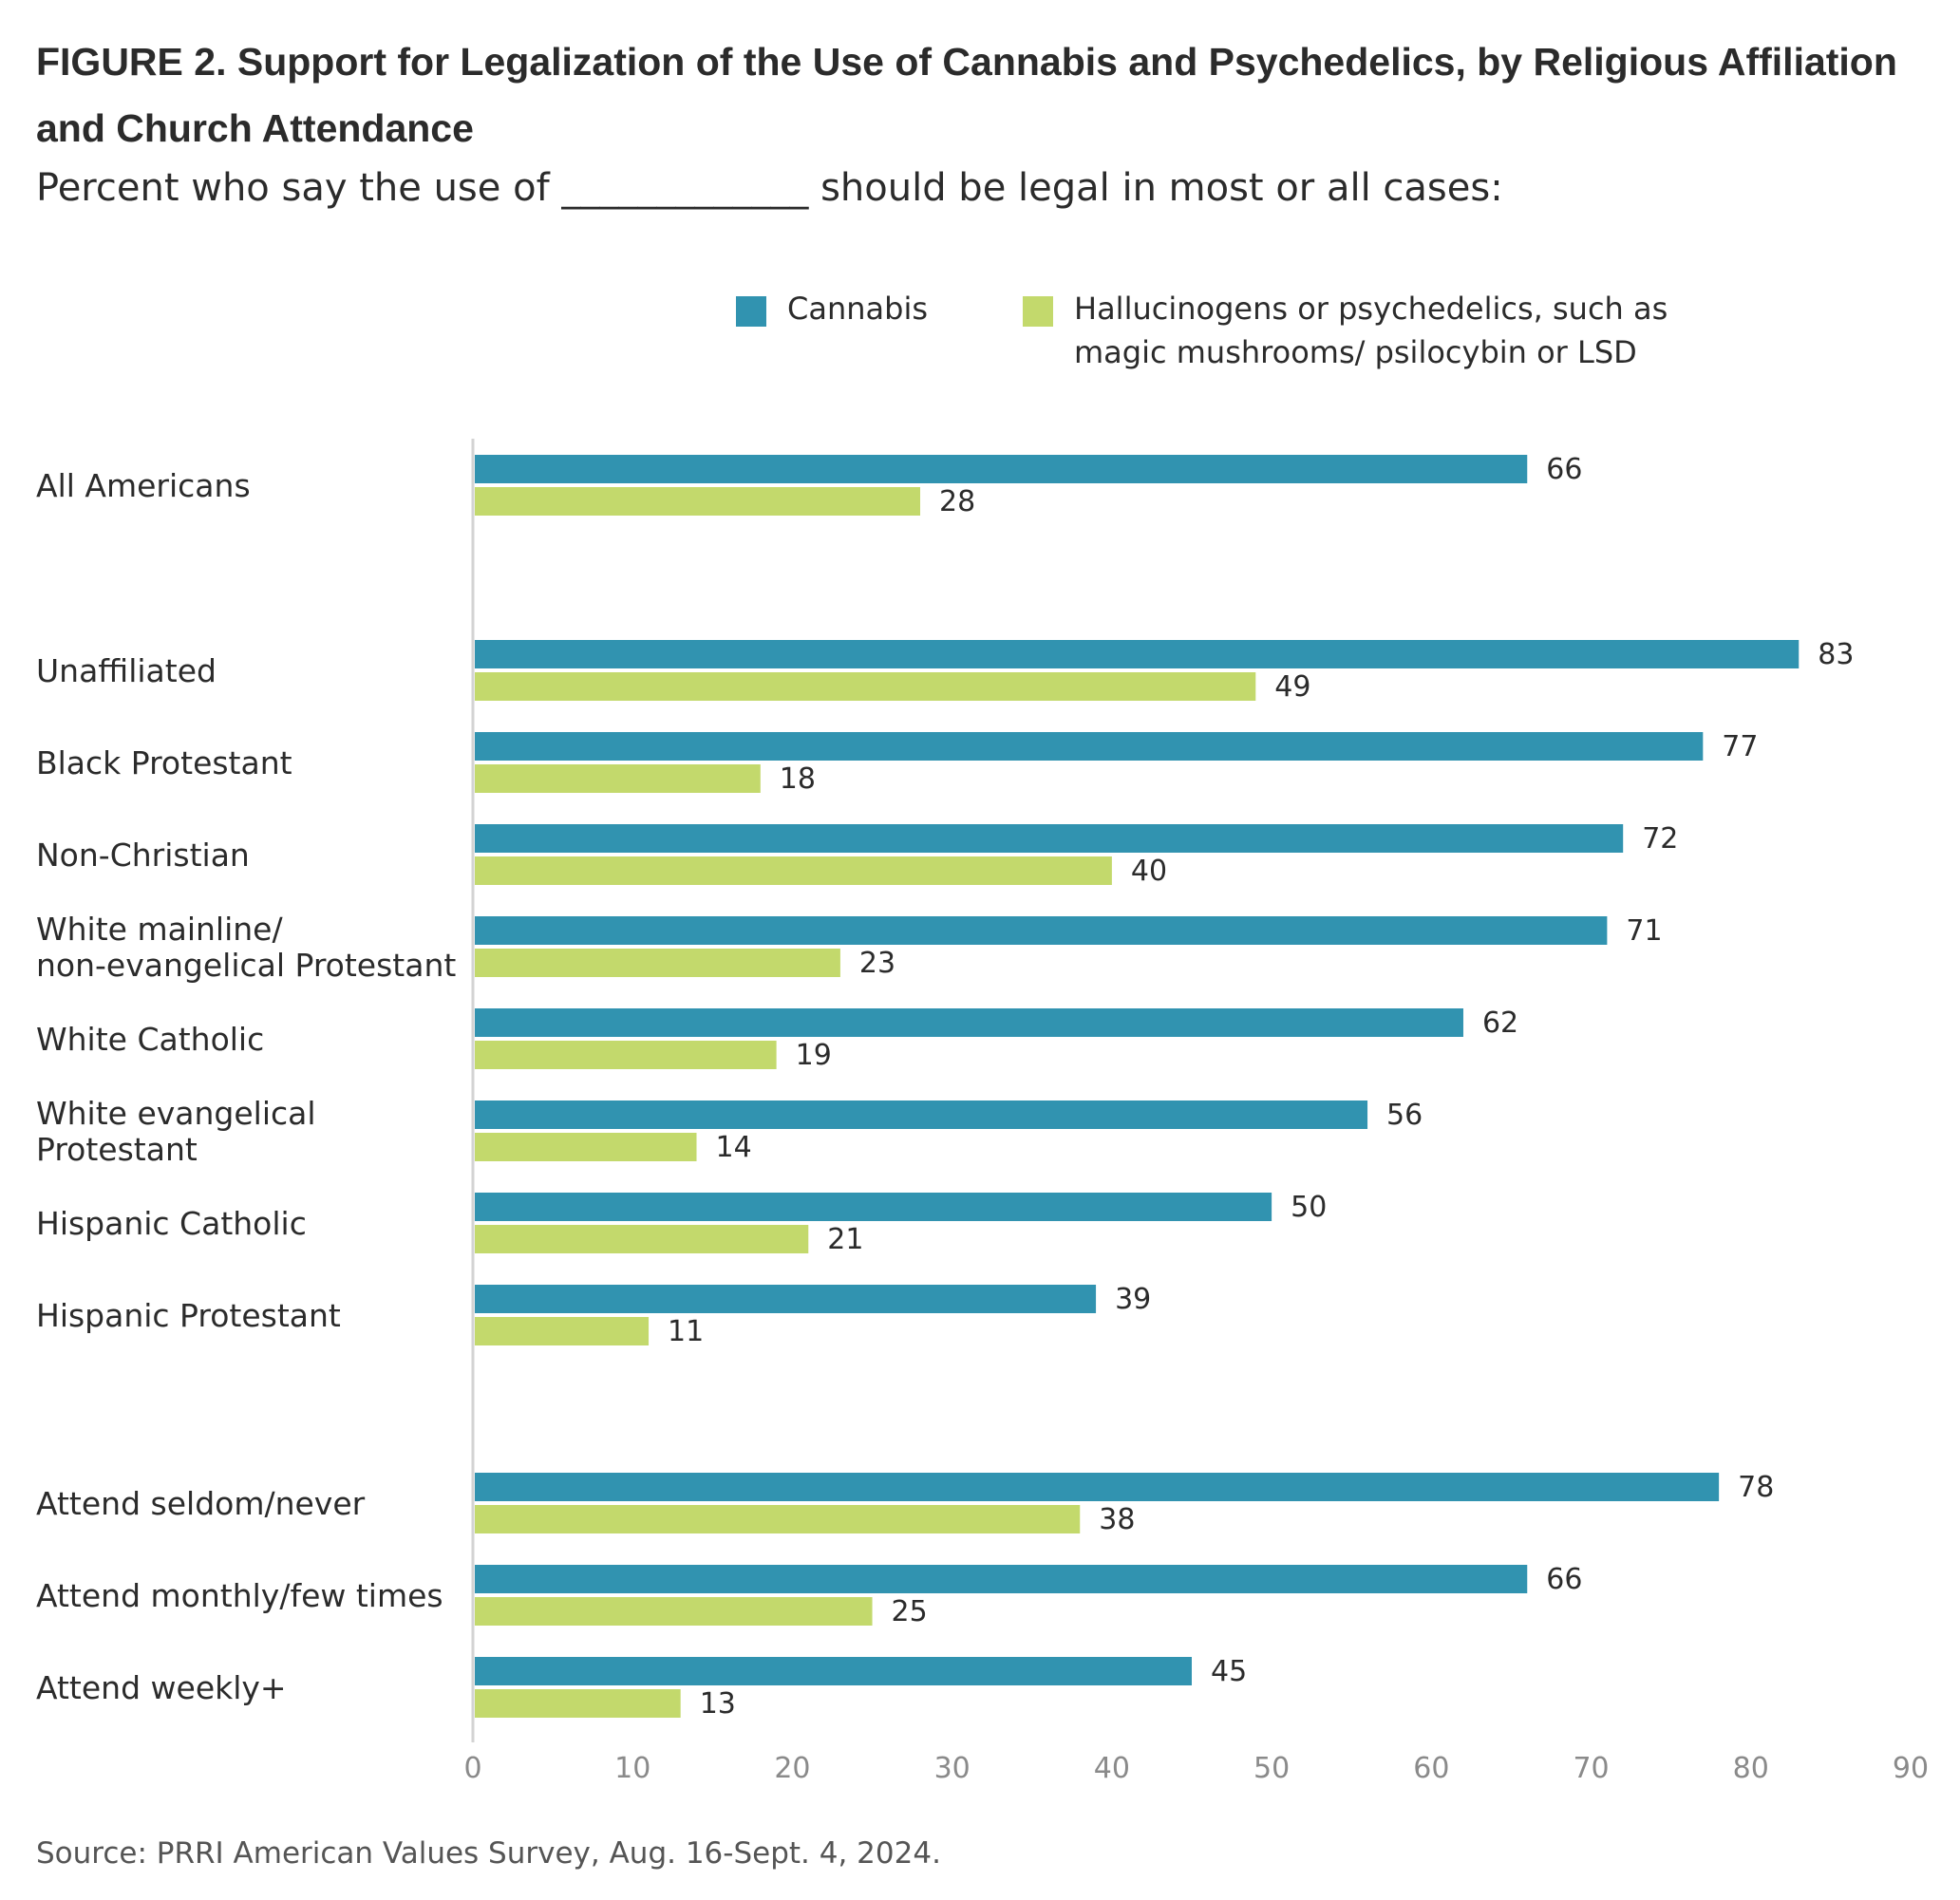  Describe the element at coordinates (201, 1503) in the screenshot. I see `category-label: Attend seldom/never` at that location.